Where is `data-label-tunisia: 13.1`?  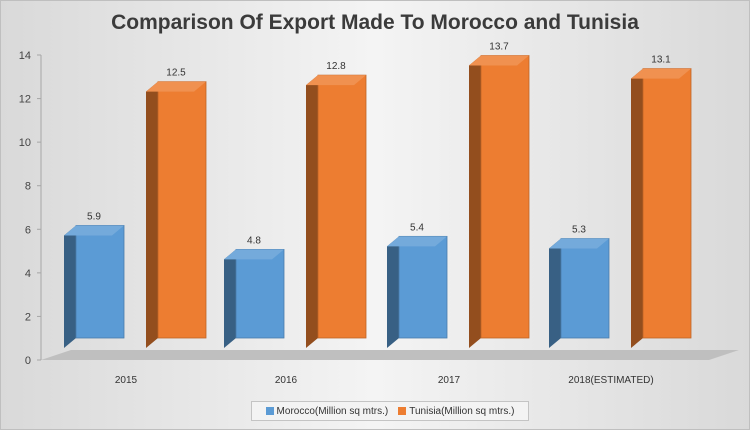 data-label-tunisia: 13.1 is located at coordinates (661, 60).